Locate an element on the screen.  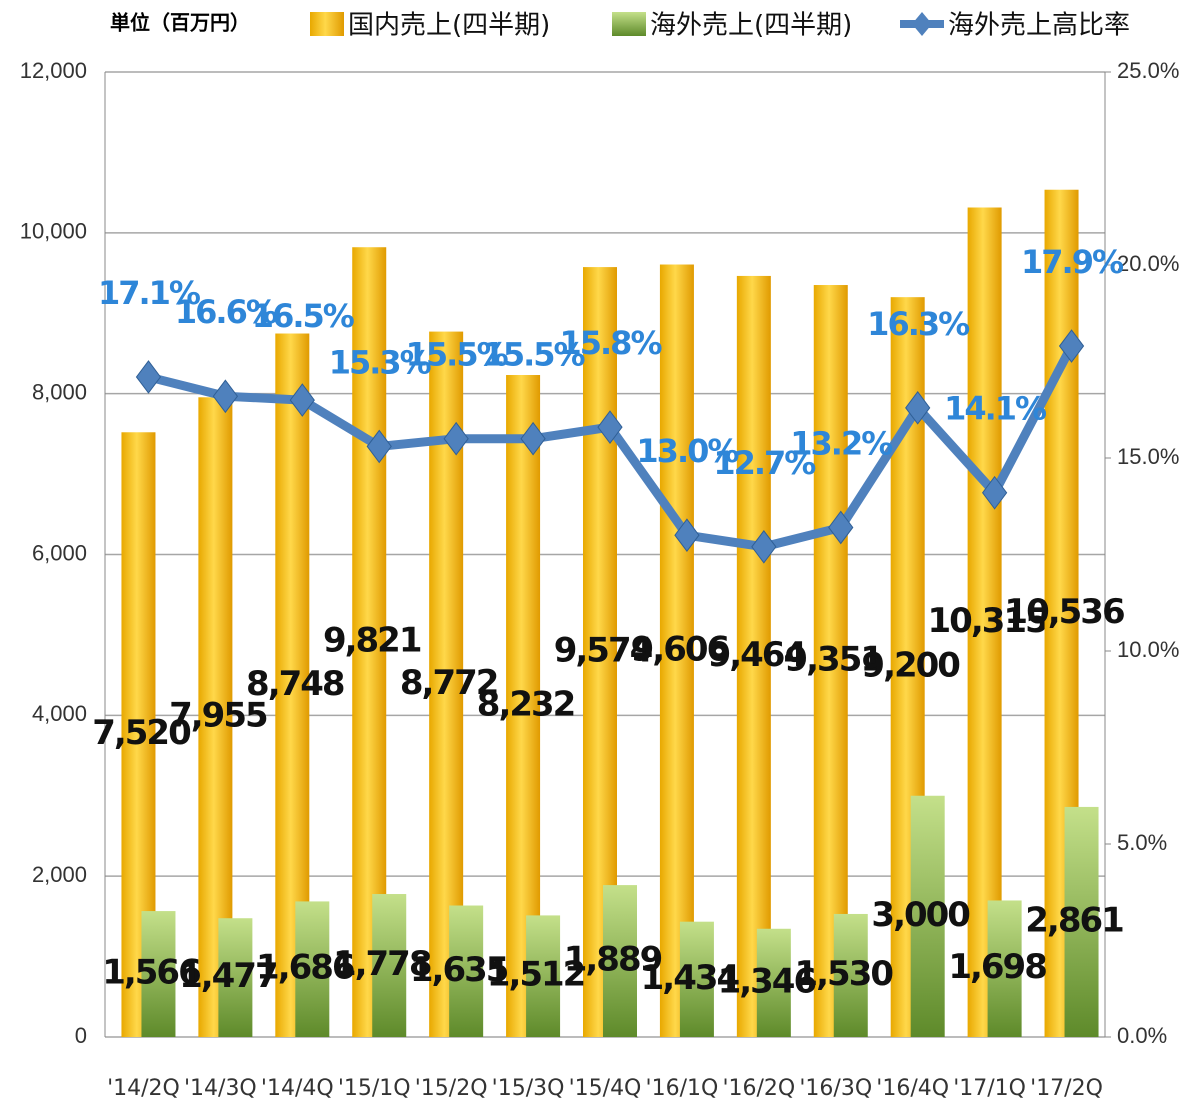
data-label: 1,566 is located at coordinates (151, 973).